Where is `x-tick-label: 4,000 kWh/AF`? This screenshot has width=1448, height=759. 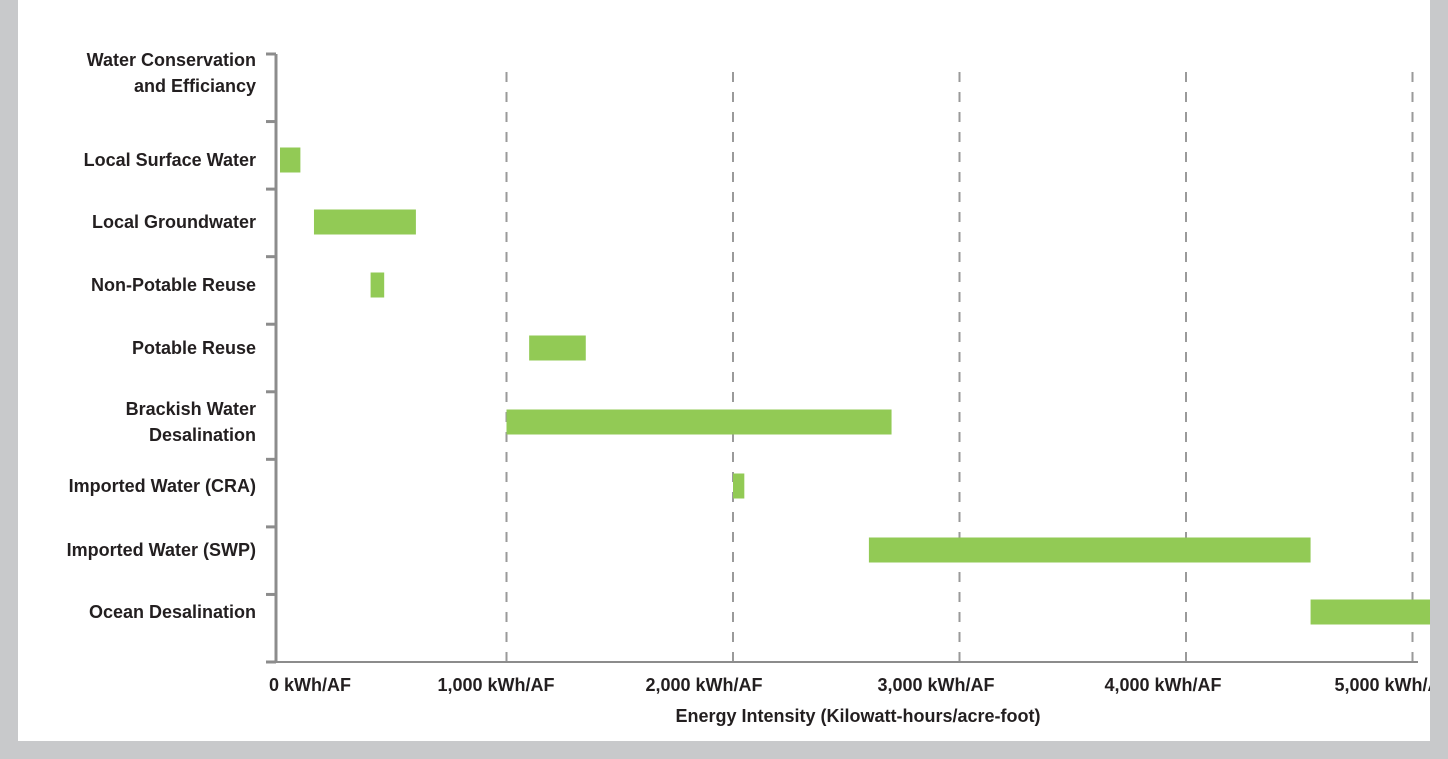
x-tick-label: 4,000 kWh/AF is located at coordinates (1162, 685).